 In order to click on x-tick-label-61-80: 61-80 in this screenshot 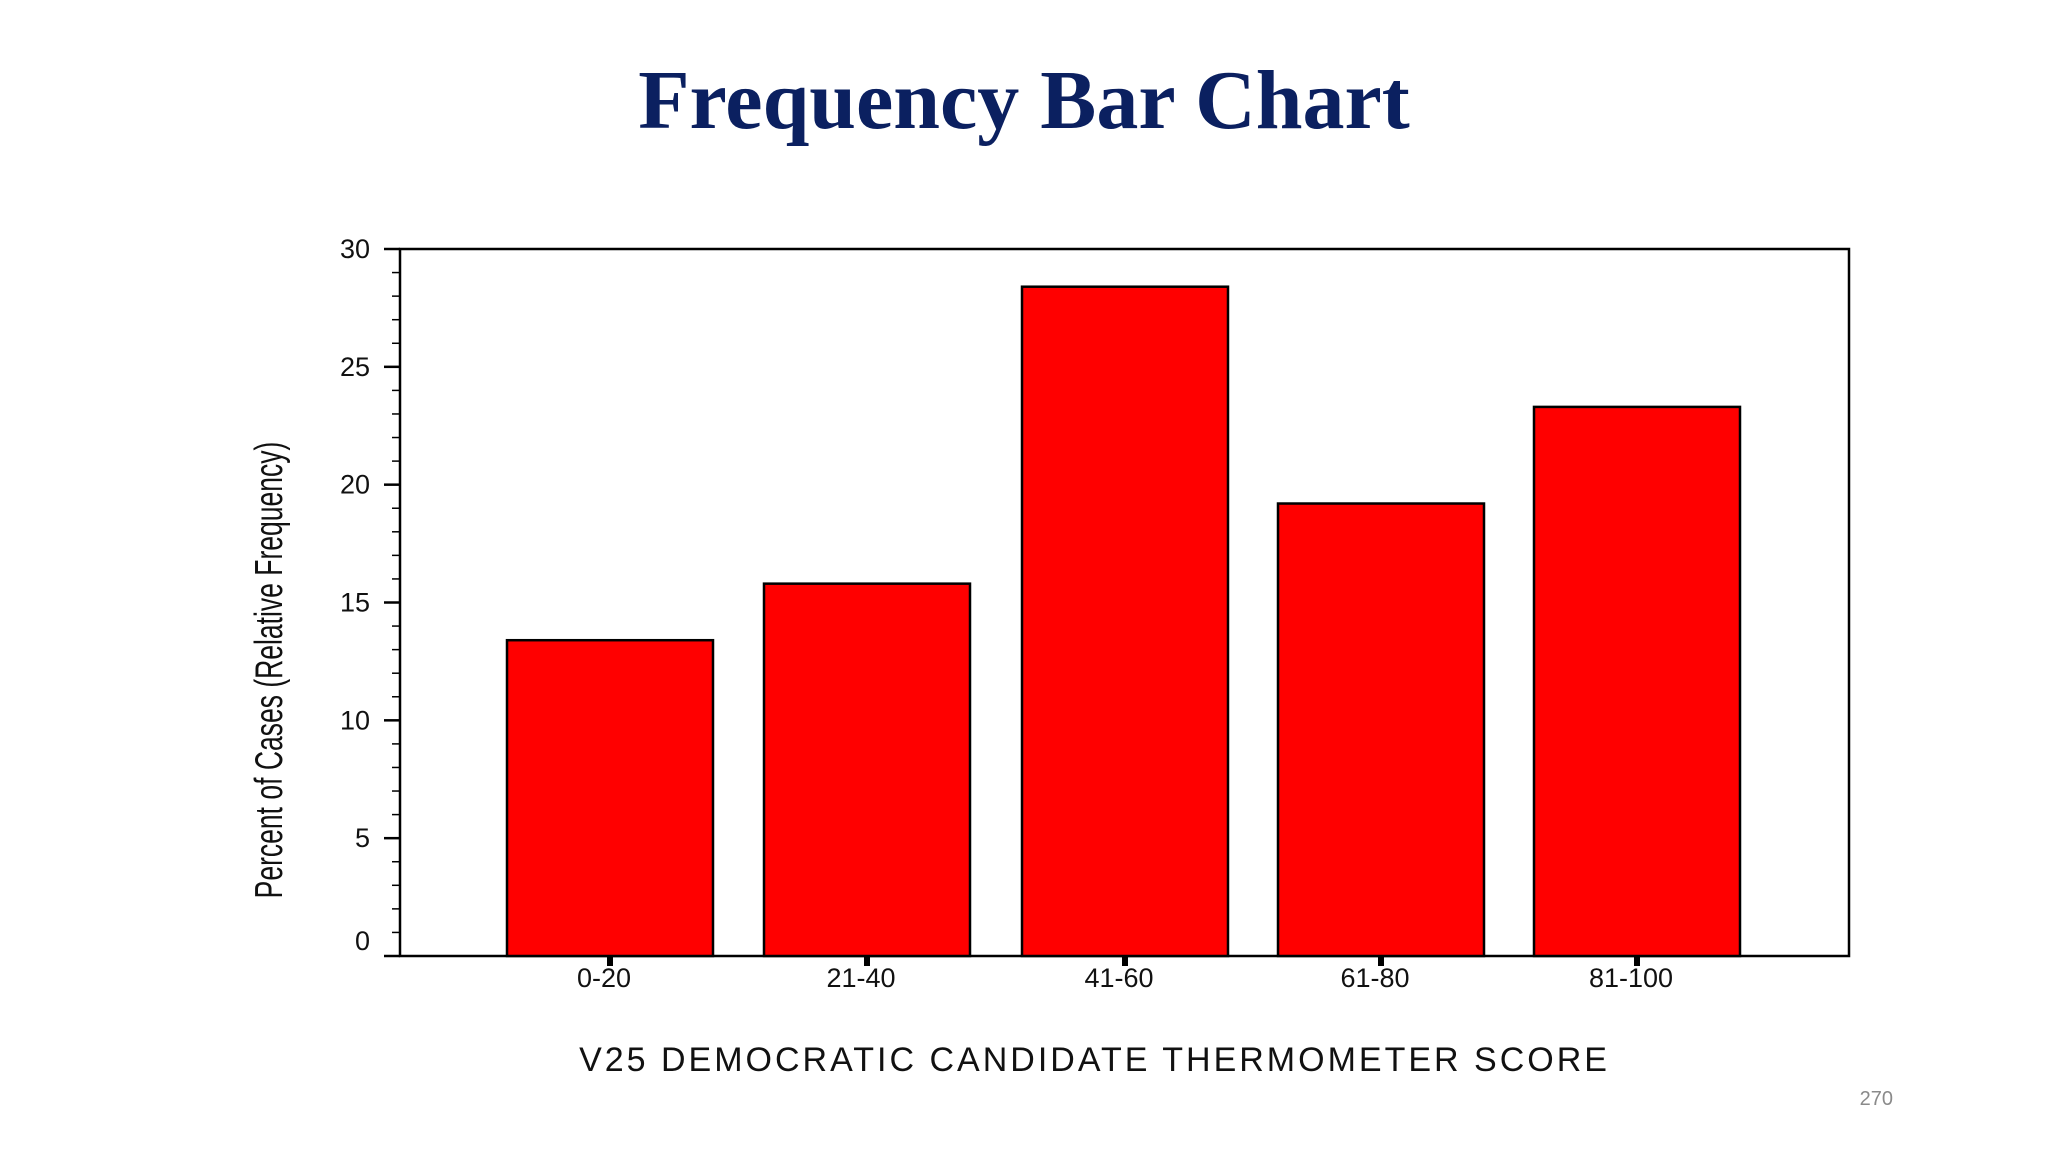, I will do `click(1374, 978)`.